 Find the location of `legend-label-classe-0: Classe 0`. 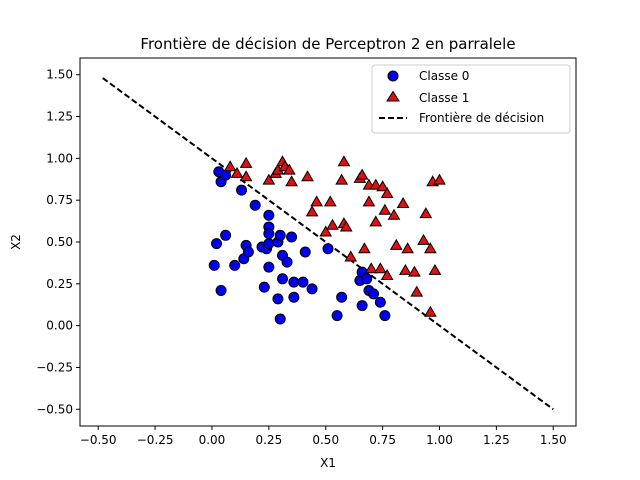

legend-label-classe-0: Classe 0 is located at coordinates (444, 76).